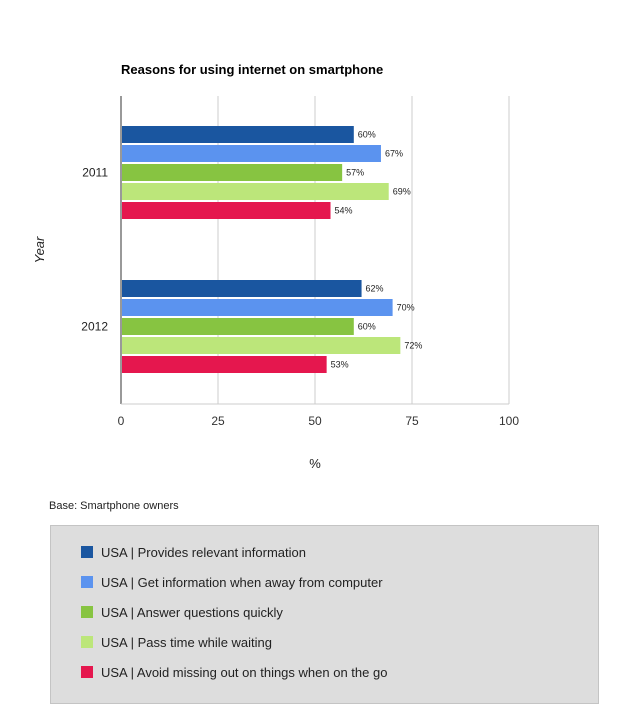  I want to click on base-note: Base: Smartphone owners, so click(114, 506).